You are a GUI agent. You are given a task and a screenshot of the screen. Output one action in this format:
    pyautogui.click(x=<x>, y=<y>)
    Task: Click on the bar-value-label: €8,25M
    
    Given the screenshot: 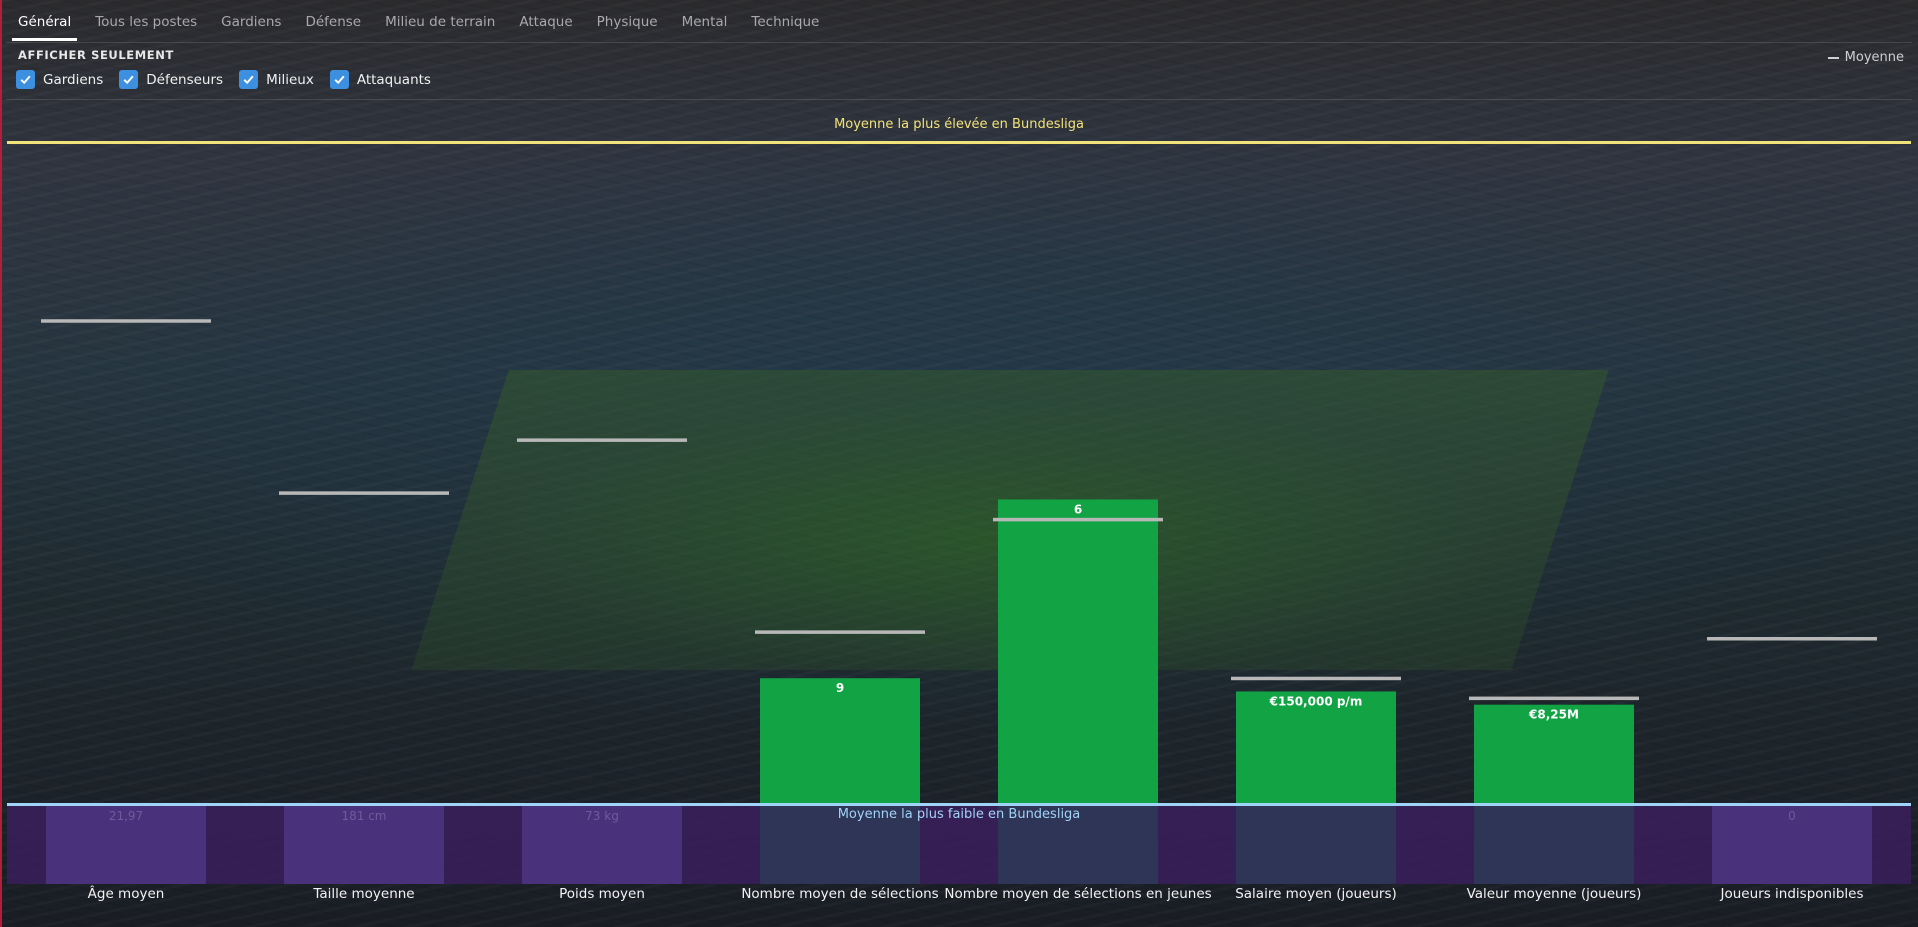 What is the action you would take?
    pyautogui.click(x=1553, y=715)
    